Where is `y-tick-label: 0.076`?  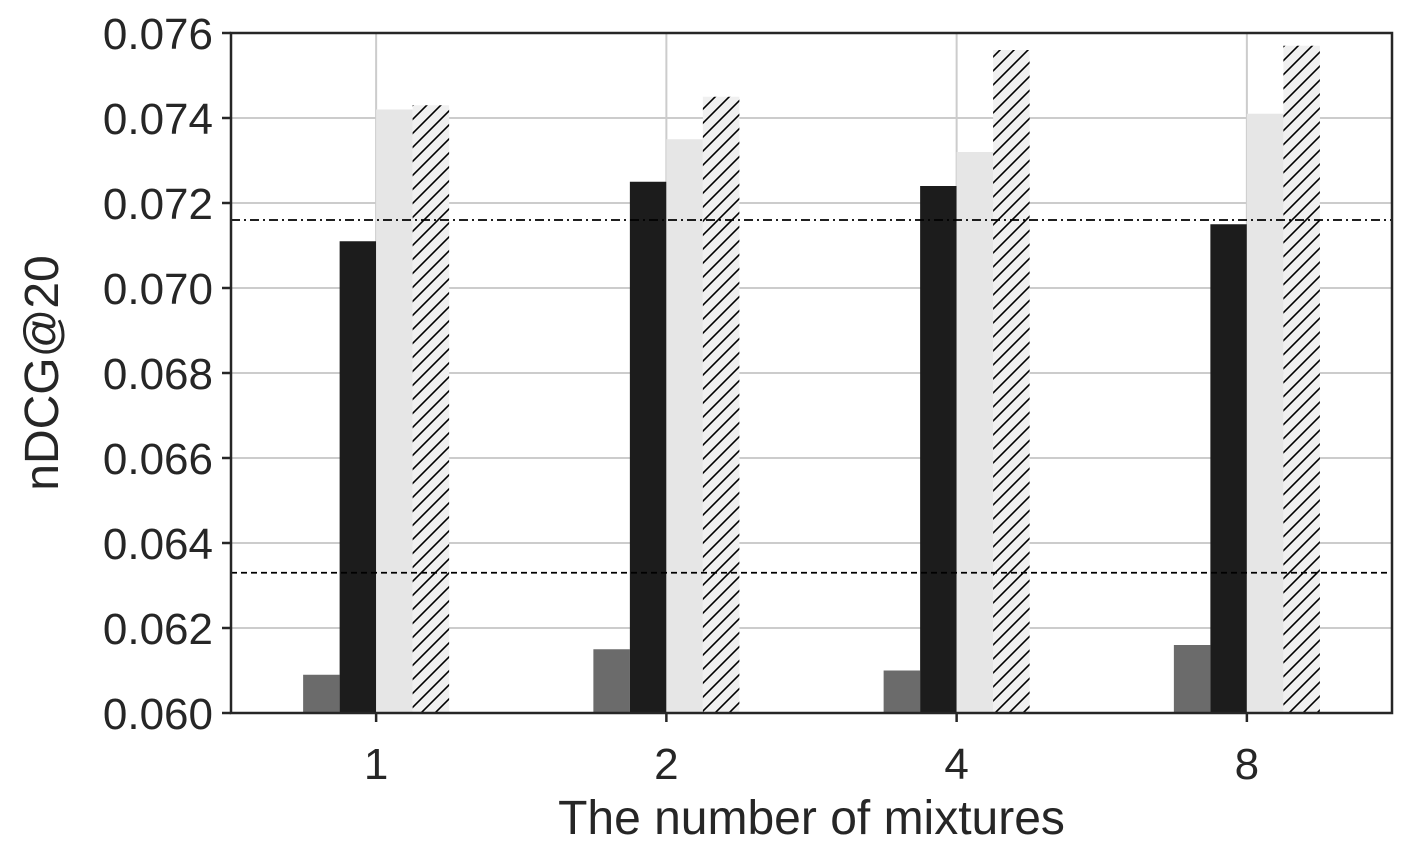
y-tick-label: 0.076 is located at coordinates (158, 34).